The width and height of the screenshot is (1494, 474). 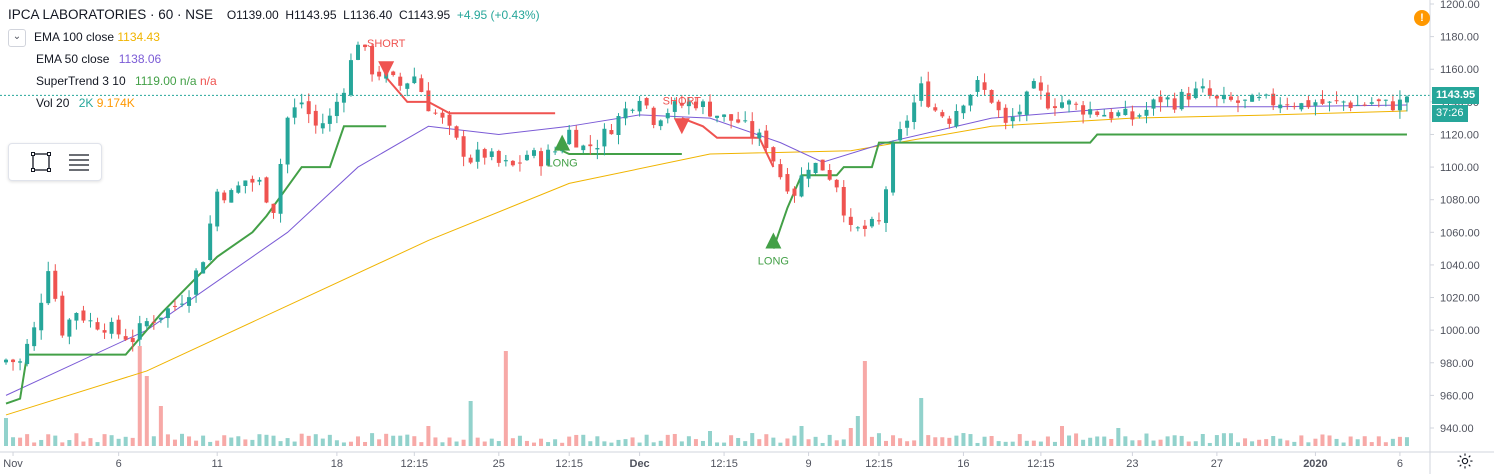 I want to click on alert-icon: !, so click(x=1422, y=18).